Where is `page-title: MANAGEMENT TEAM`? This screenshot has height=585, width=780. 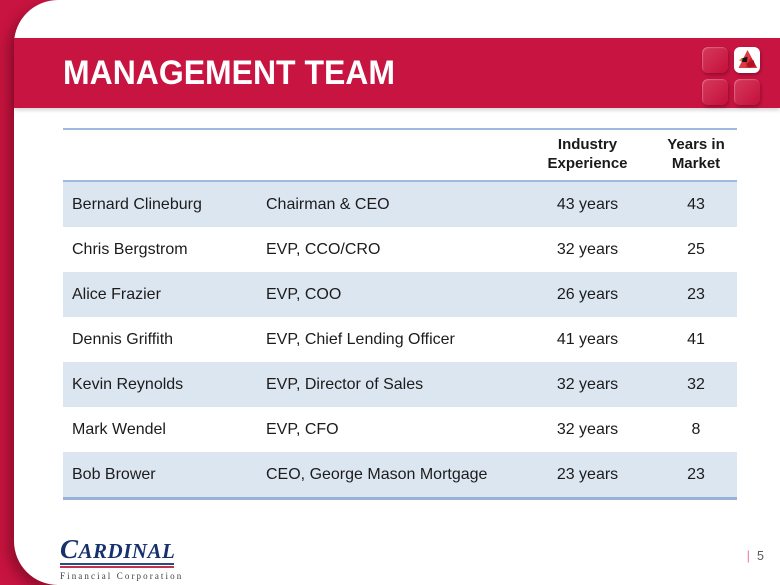
page-title: MANAGEMENT TEAM is located at coordinates (239, 73).